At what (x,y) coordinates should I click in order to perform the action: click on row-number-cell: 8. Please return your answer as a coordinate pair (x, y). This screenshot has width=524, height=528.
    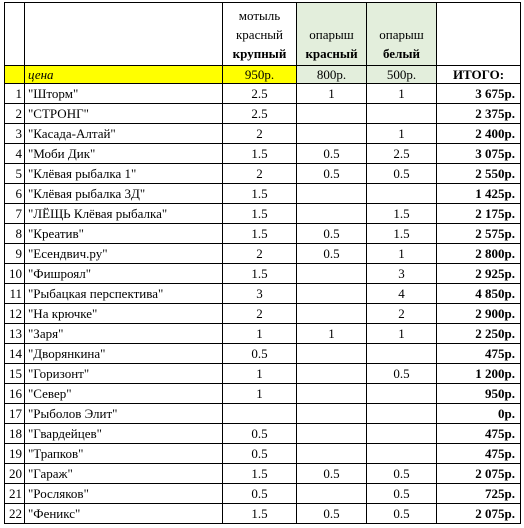
    Looking at the image, I should click on (14, 233).